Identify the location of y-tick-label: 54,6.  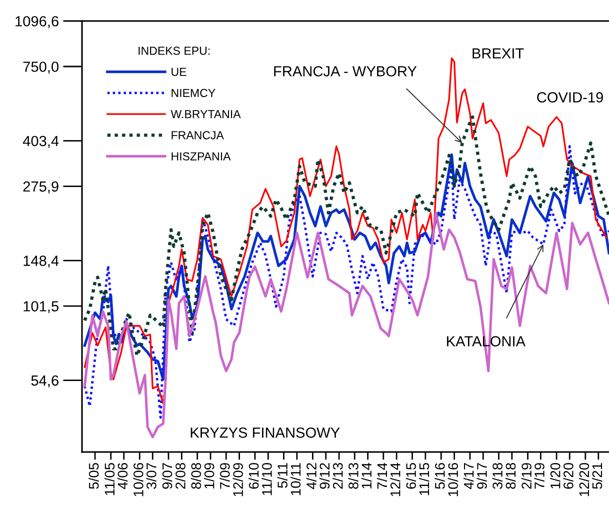
(44, 381).